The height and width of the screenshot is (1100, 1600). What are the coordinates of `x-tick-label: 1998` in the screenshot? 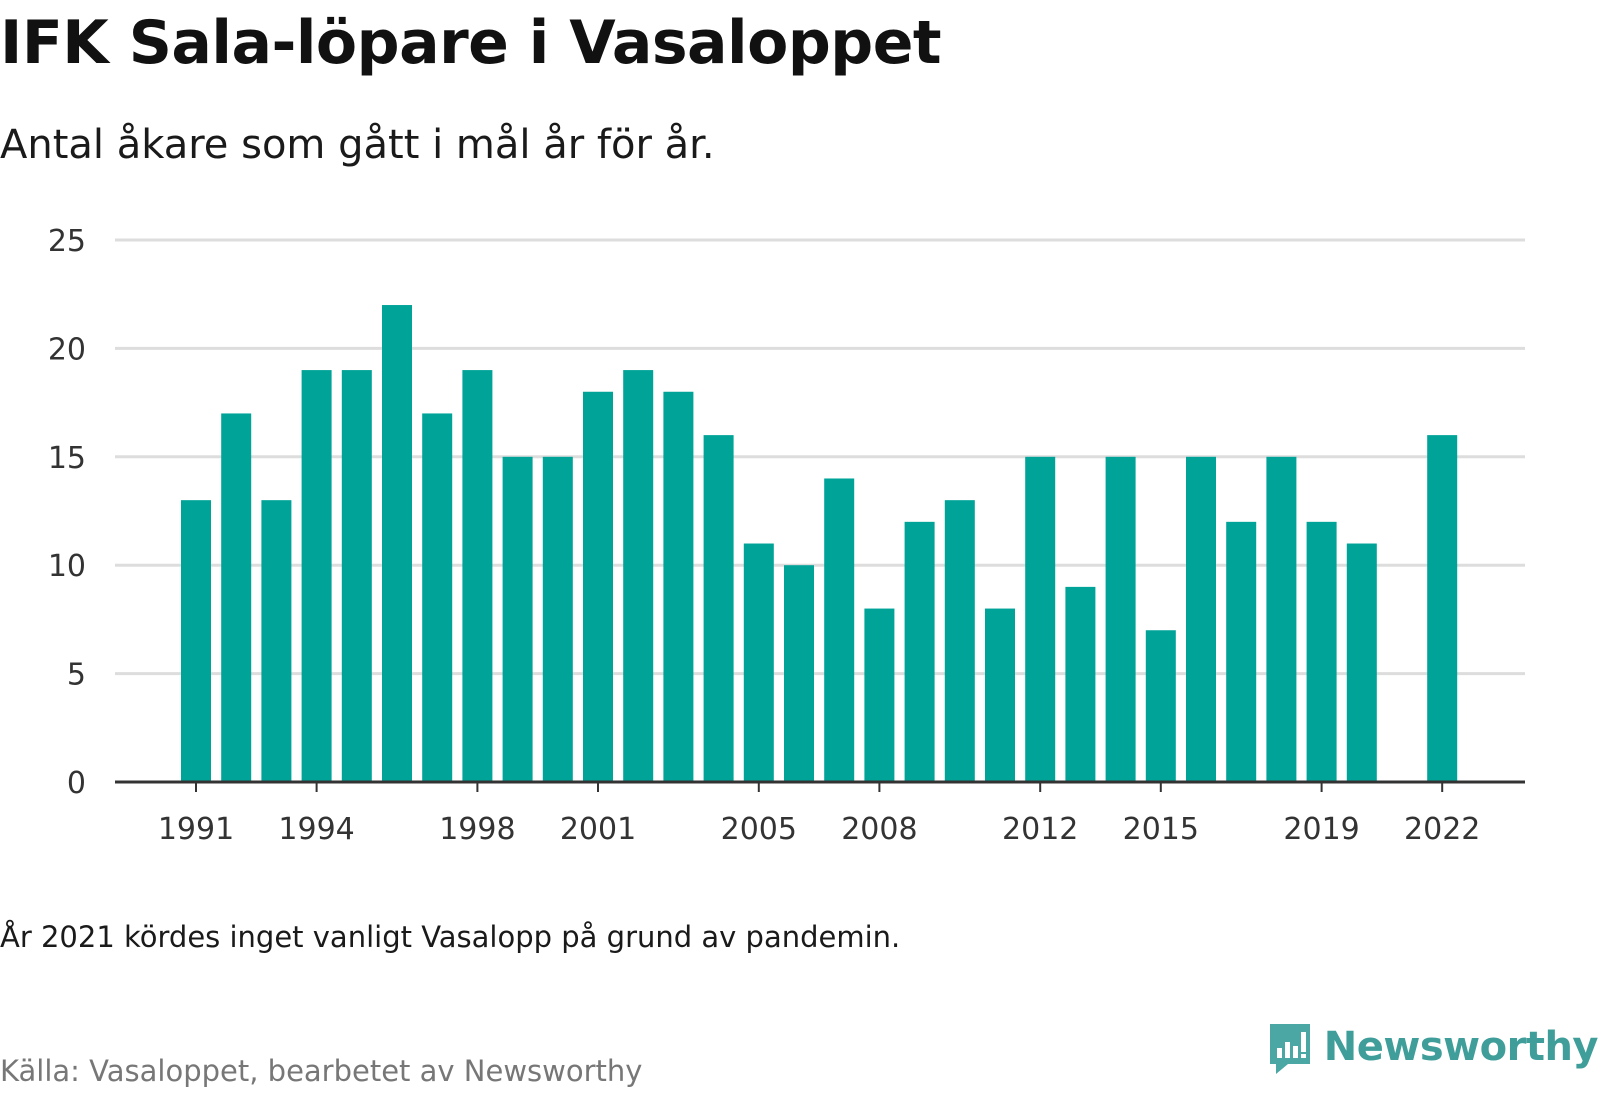 It's located at (477, 829).